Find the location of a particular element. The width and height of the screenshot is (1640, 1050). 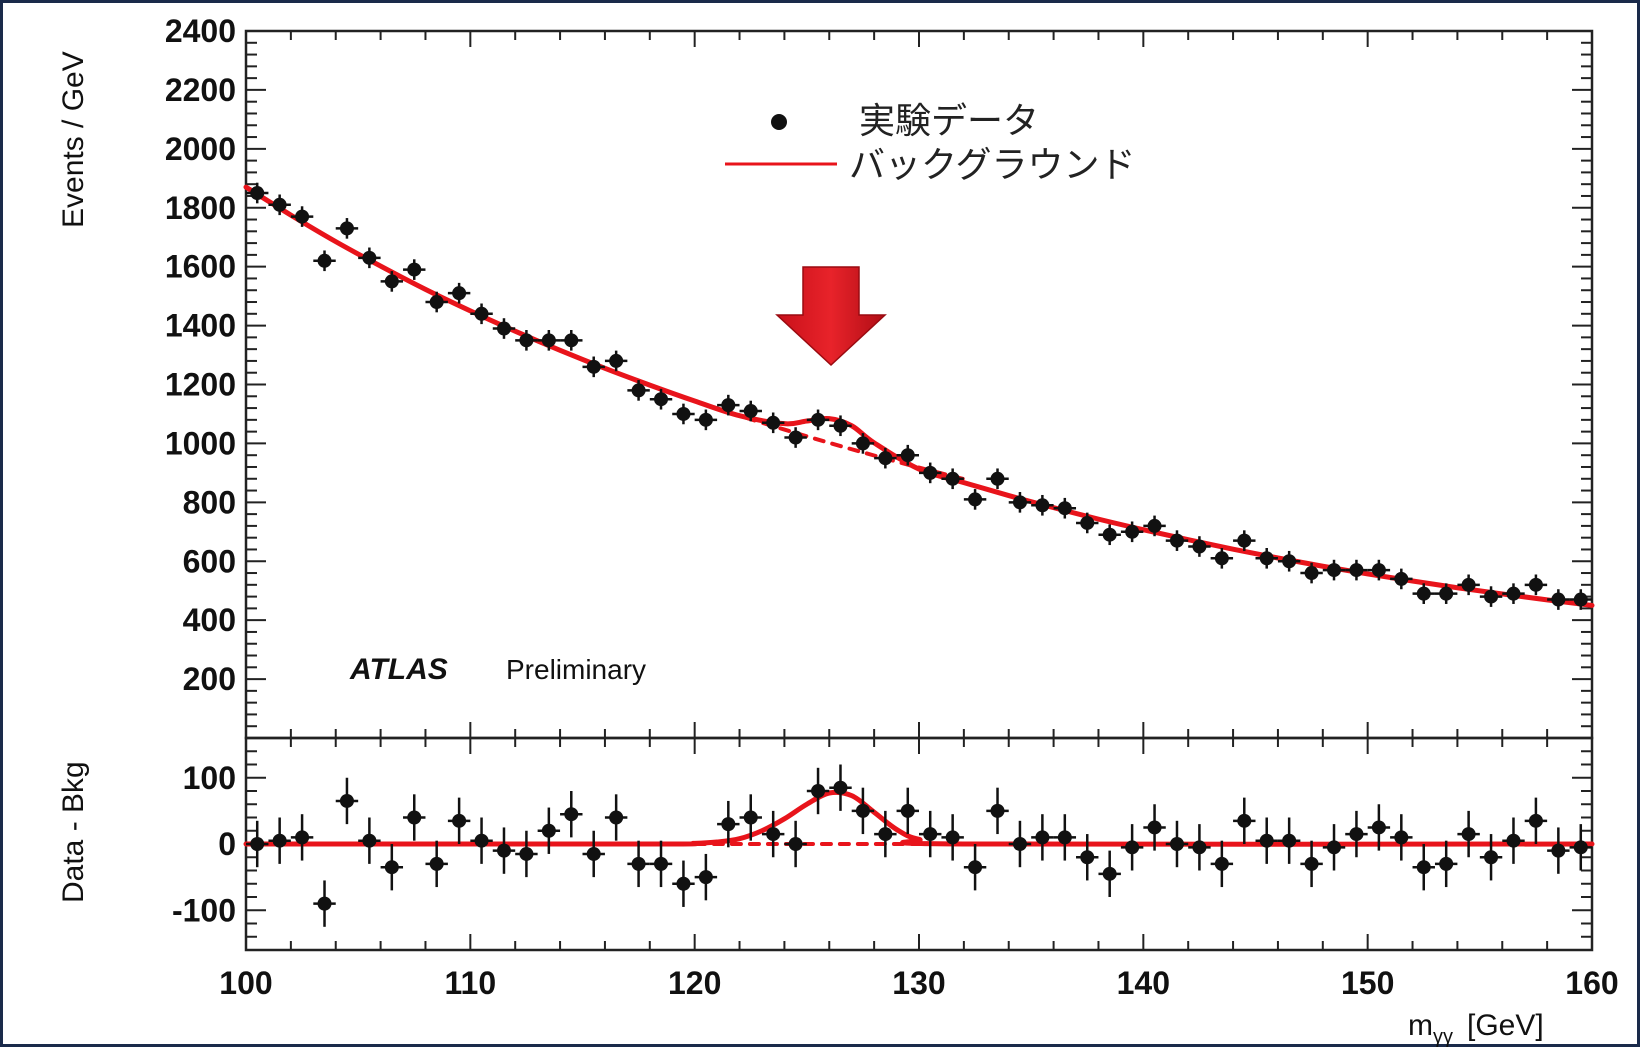

x-tick-label: 130 is located at coordinates (918, 983).